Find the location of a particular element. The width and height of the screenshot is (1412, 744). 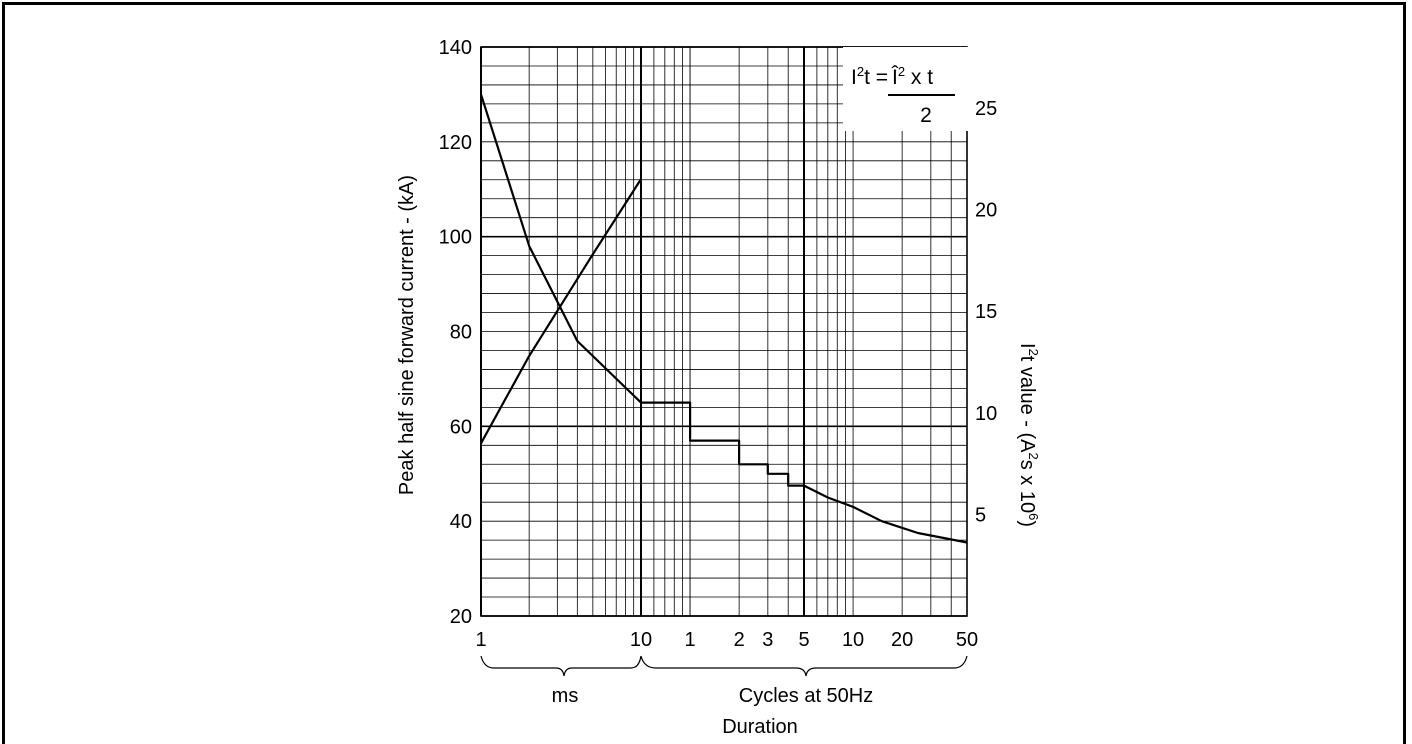

left-tick-label: 20 is located at coordinates (461, 617).